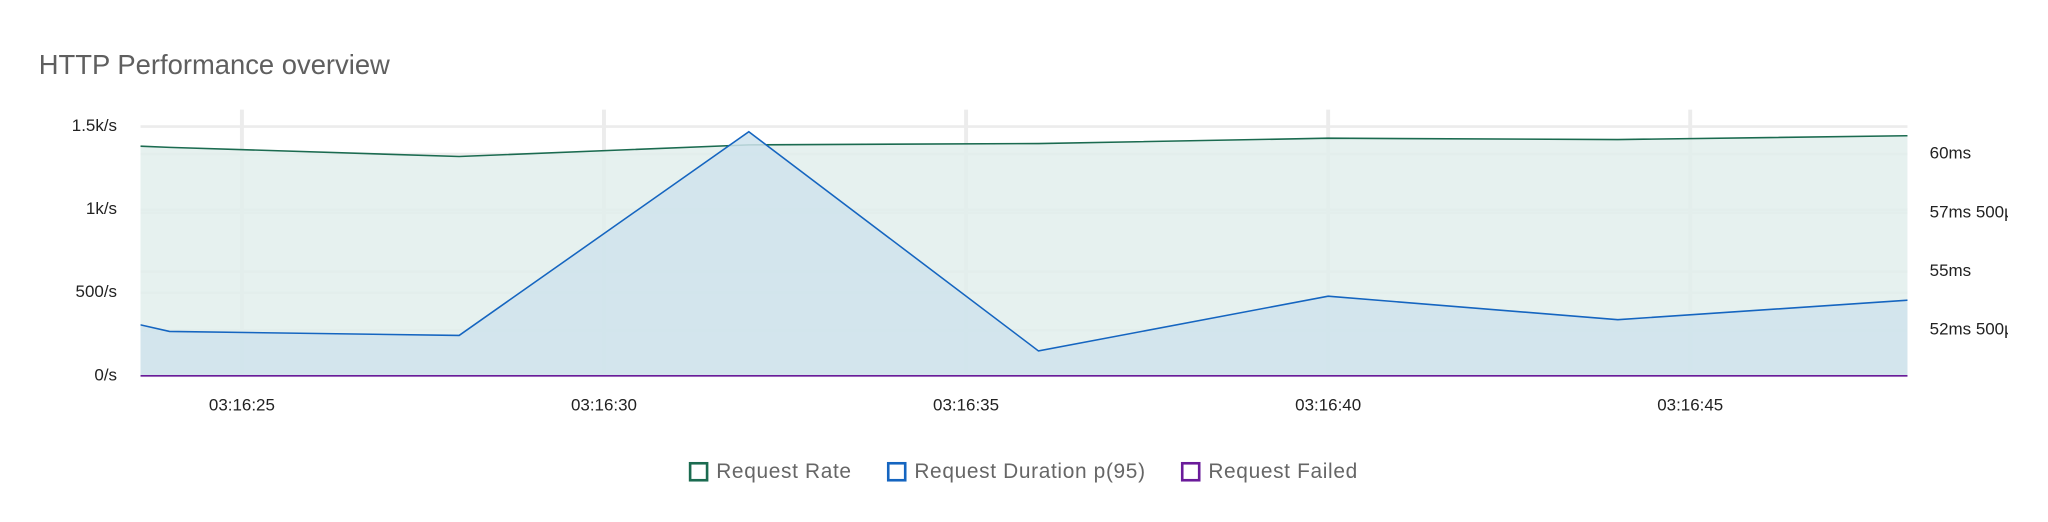  What do you see at coordinates (94, 125) in the screenshot?
I see `y-tick-label: 1.5k/s` at bounding box center [94, 125].